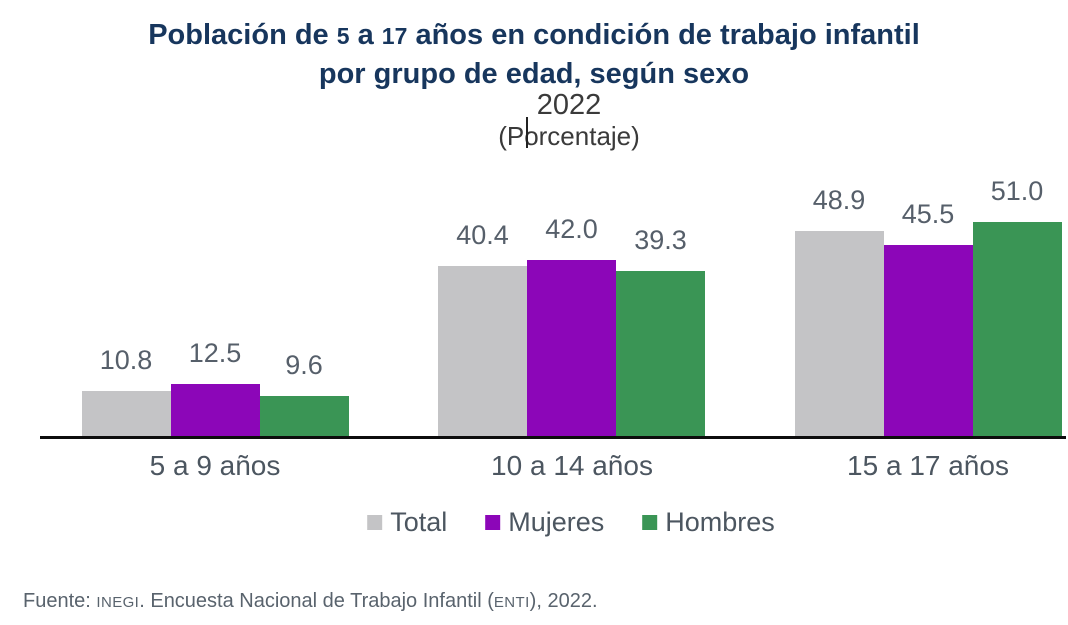 The height and width of the screenshot is (625, 1068). Describe the element at coordinates (126, 359) in the screenshot. I see `value-label-total-5-a-9-años: 10.8` at that location.